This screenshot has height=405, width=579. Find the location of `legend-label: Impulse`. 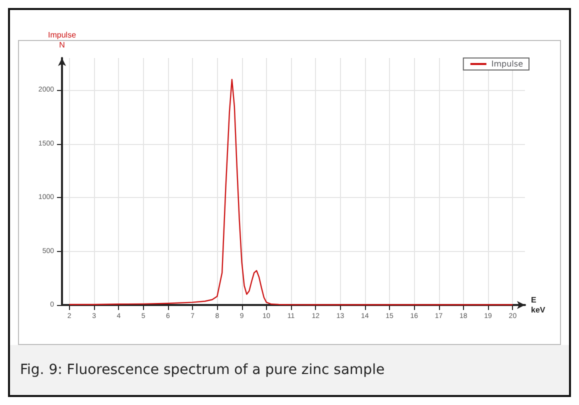

legend-label: Impulse is located at coordinates (507, 64).